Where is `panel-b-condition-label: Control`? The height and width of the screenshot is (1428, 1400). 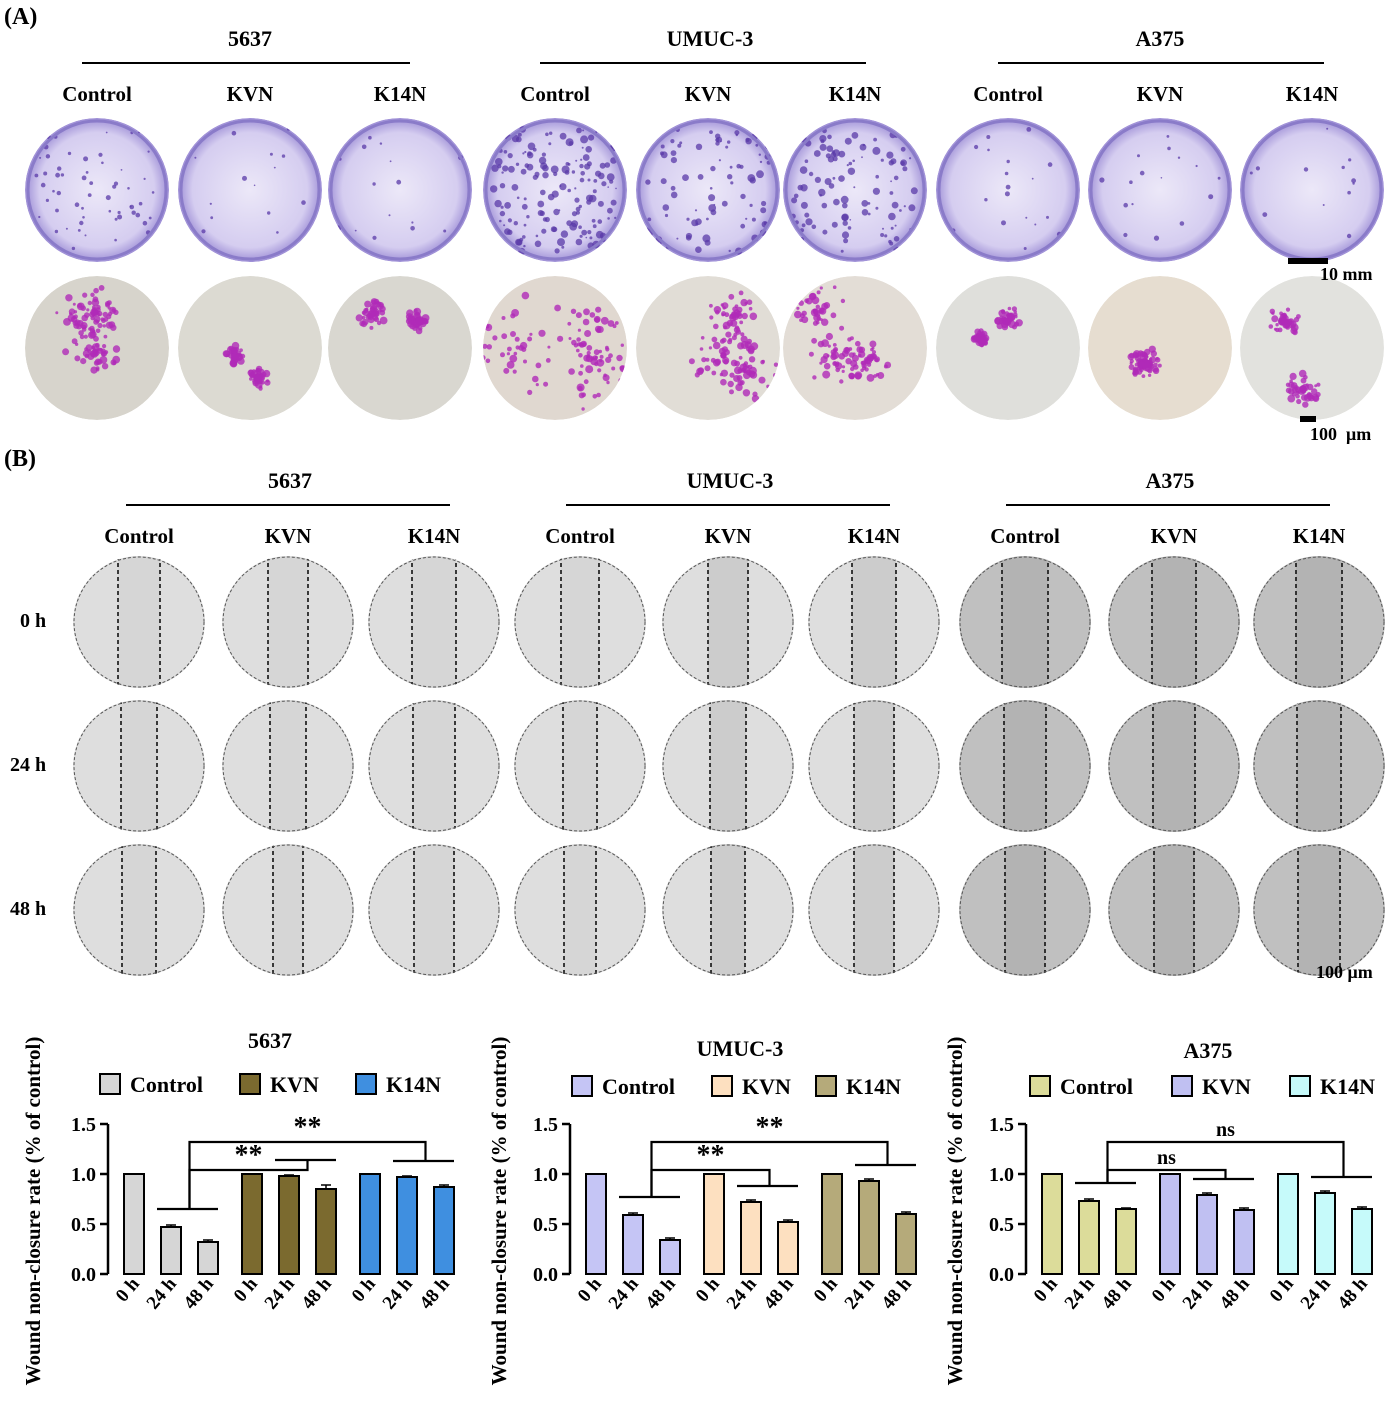
panel-b-condition-label: Control is located at coordinates (580, 536).